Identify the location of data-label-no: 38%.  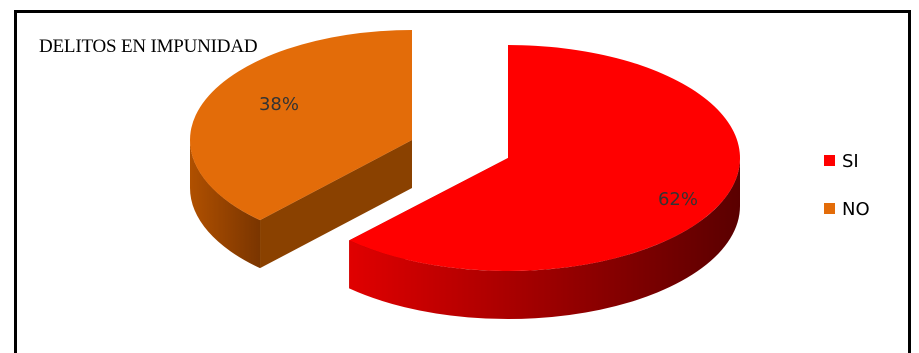
(279, 104).